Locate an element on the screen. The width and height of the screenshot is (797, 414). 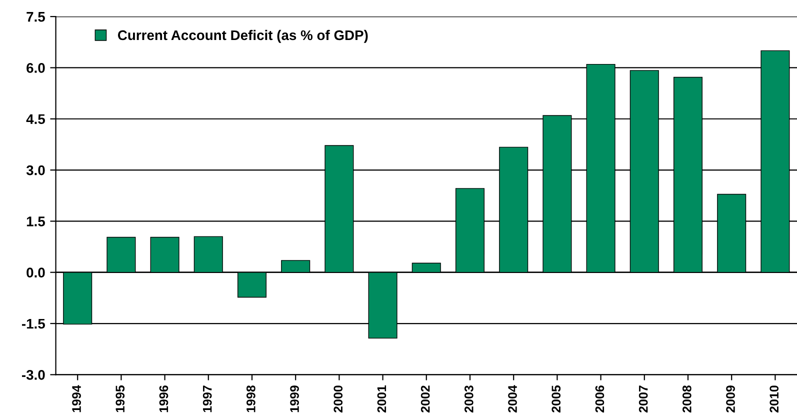
x-tick-label: 2005 is located at coordinates (556, 398).